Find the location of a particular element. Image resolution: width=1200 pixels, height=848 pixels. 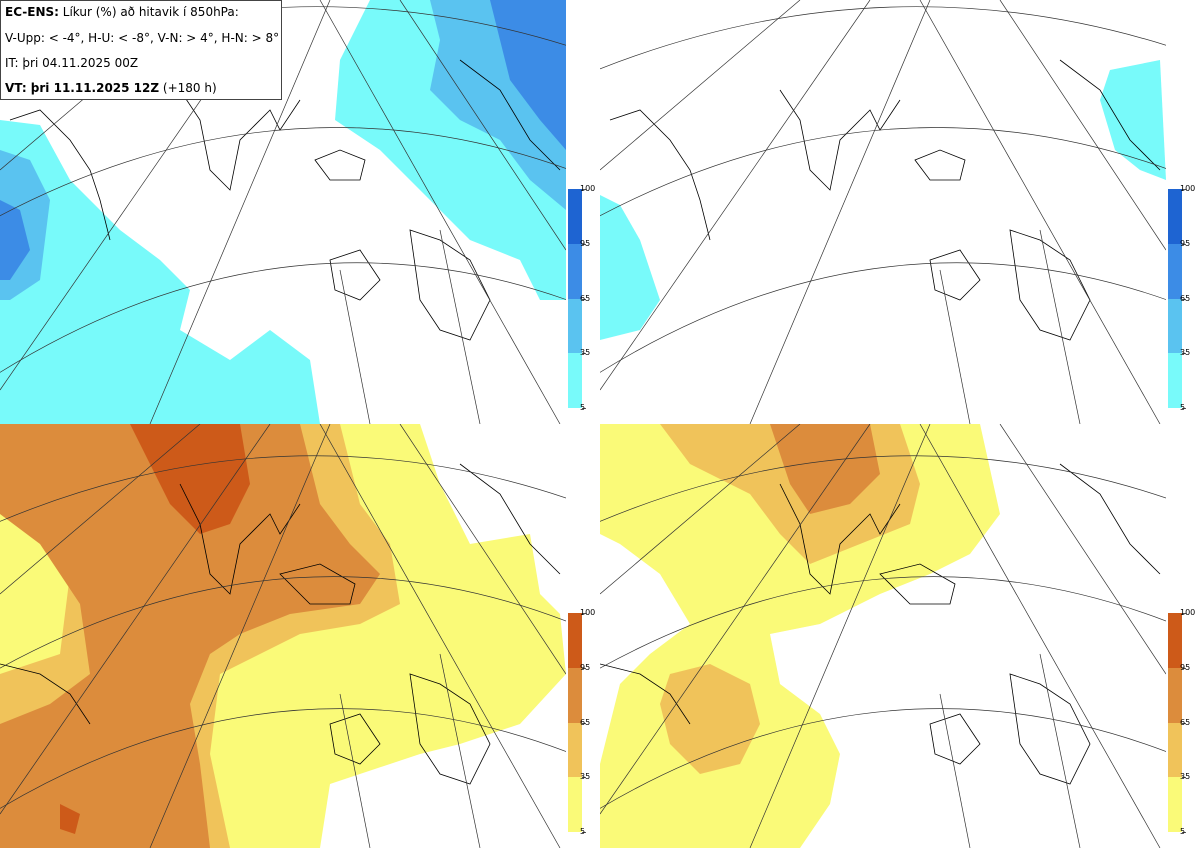

valid-time: VT: þri 11.11.2025 12Z is located at coordinates (82, 88).